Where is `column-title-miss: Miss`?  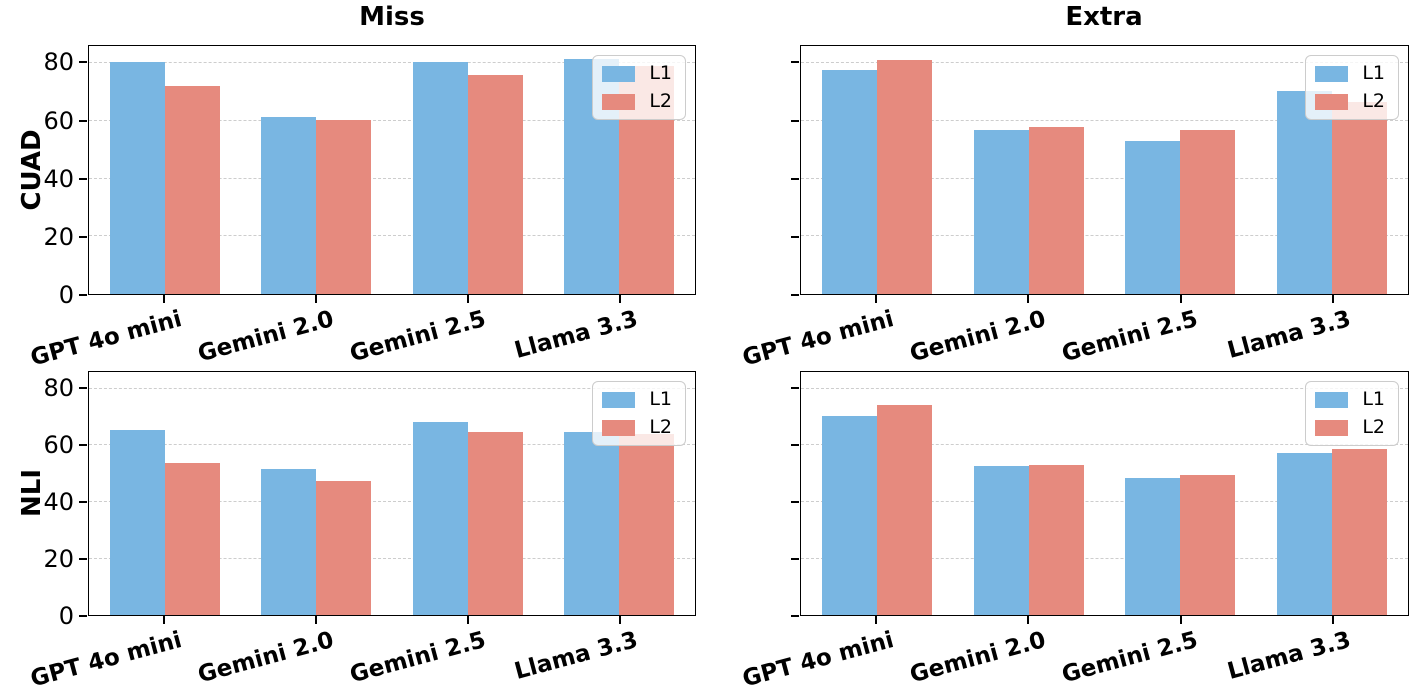
column-title-miss: Miss is located at coordinates (392, 17).